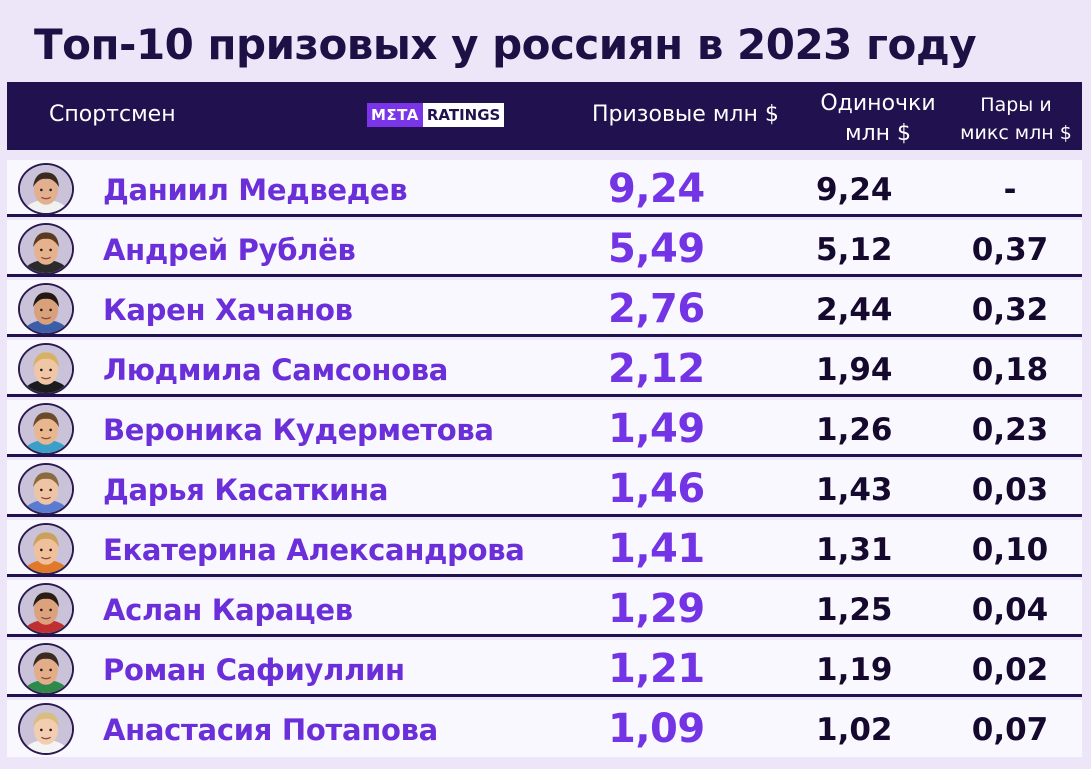  What do you see at coordinates (854, 310) in the screenshot?
I see `singles-value: 2,44` at bounding box center [854, 310].